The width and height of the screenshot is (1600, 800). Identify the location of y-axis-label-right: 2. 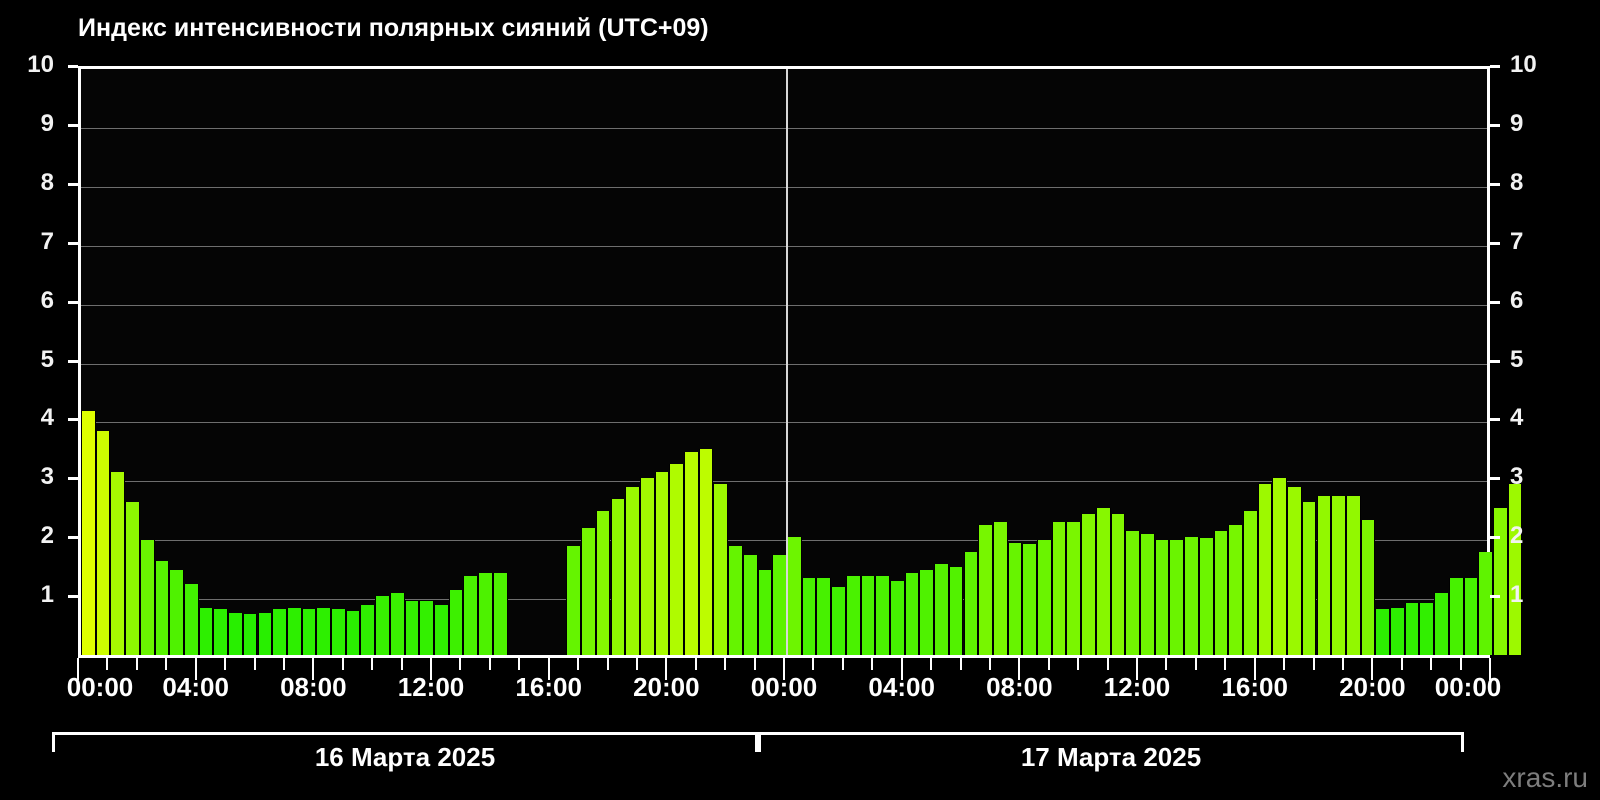
(1517, 536).